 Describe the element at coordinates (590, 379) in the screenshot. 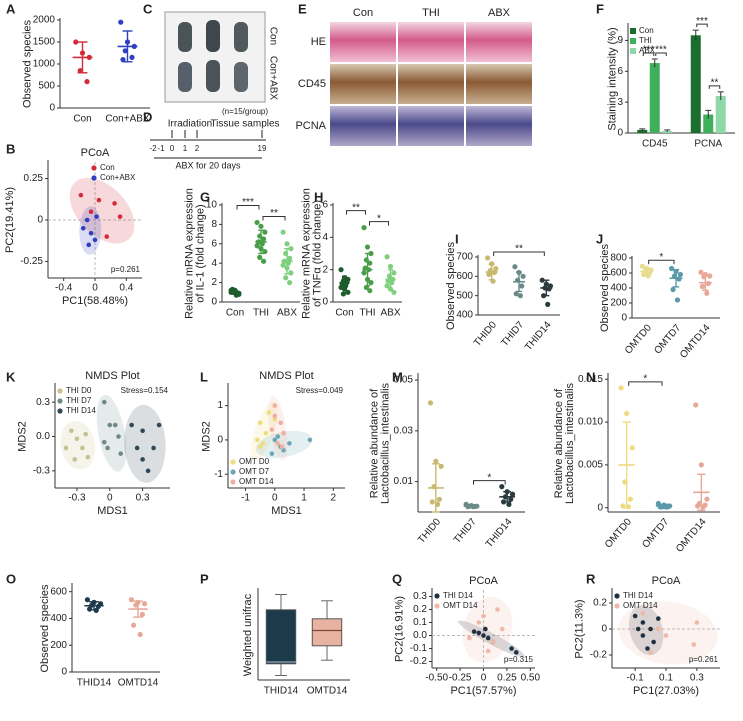

I see `y-tick-label: 0.015` at that location.